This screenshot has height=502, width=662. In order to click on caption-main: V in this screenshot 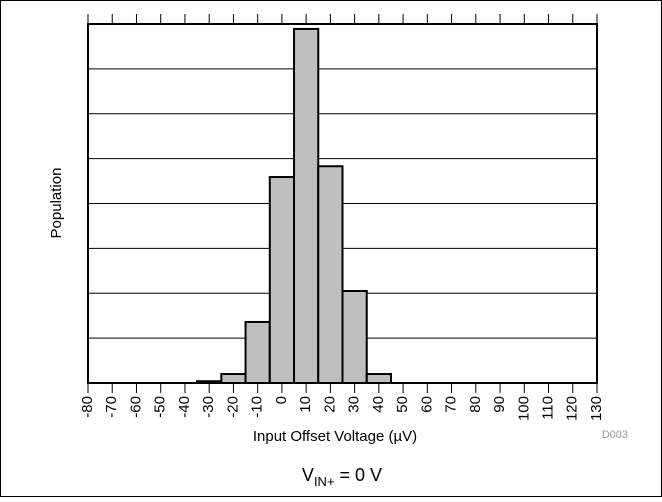, I will do `click(308, 475)`.